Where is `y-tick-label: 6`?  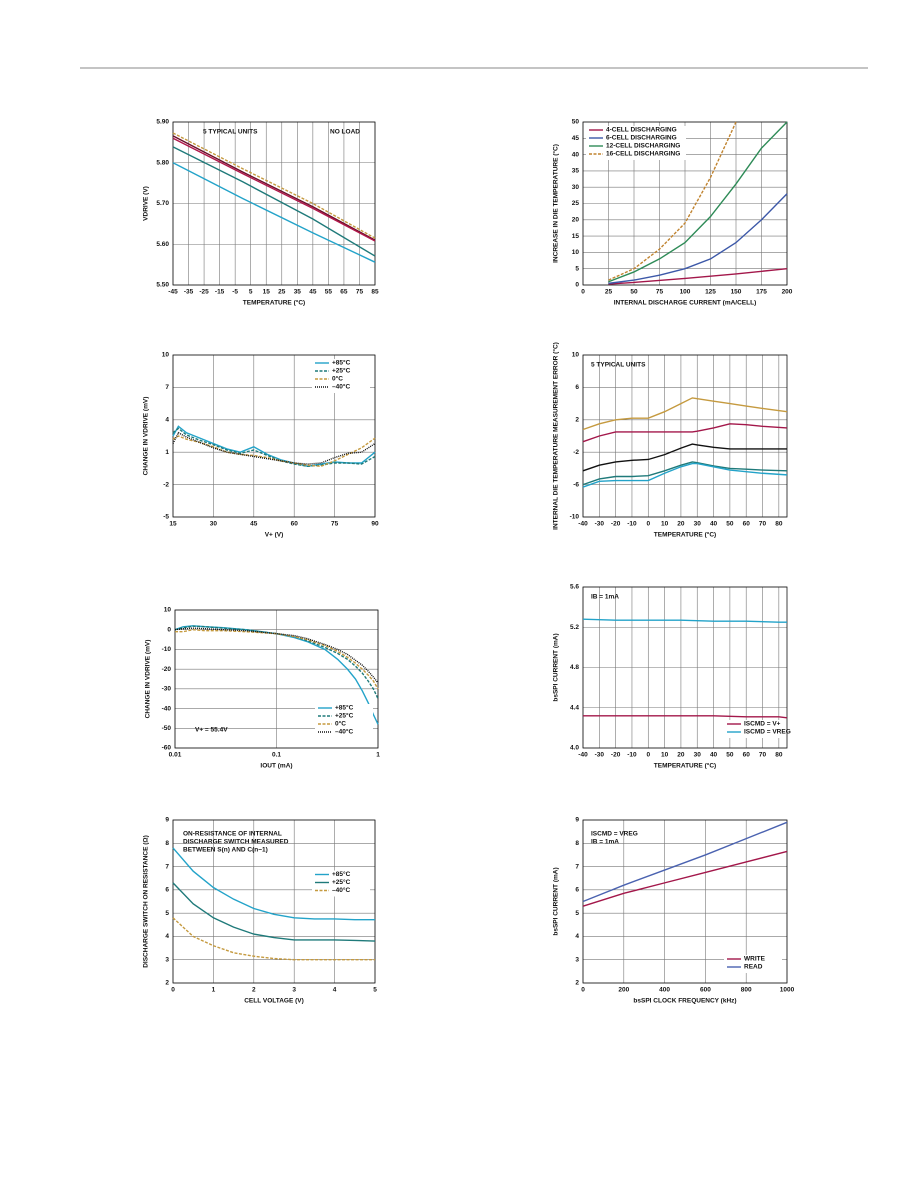 y-tick-label: 6 is located at coordinates (167, 890).